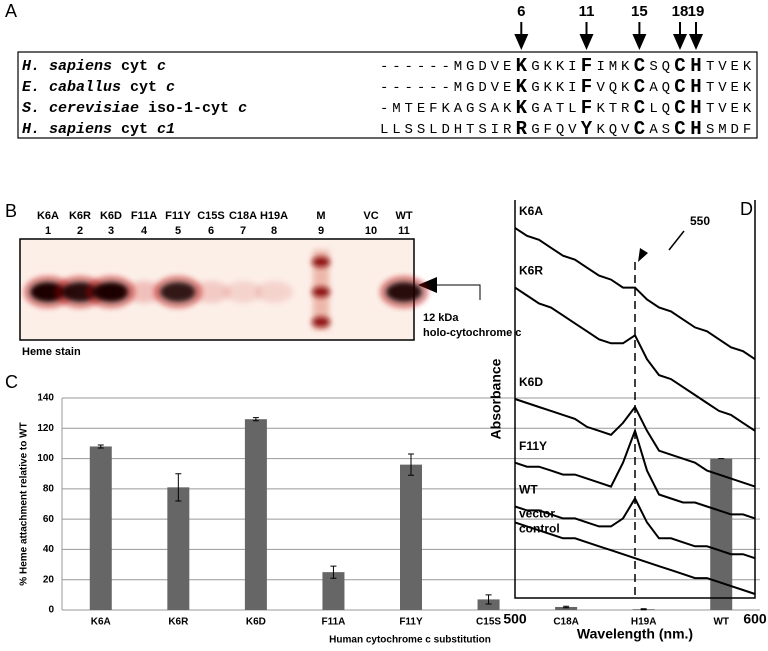  I want to click on residue: R, so click(625, 109).